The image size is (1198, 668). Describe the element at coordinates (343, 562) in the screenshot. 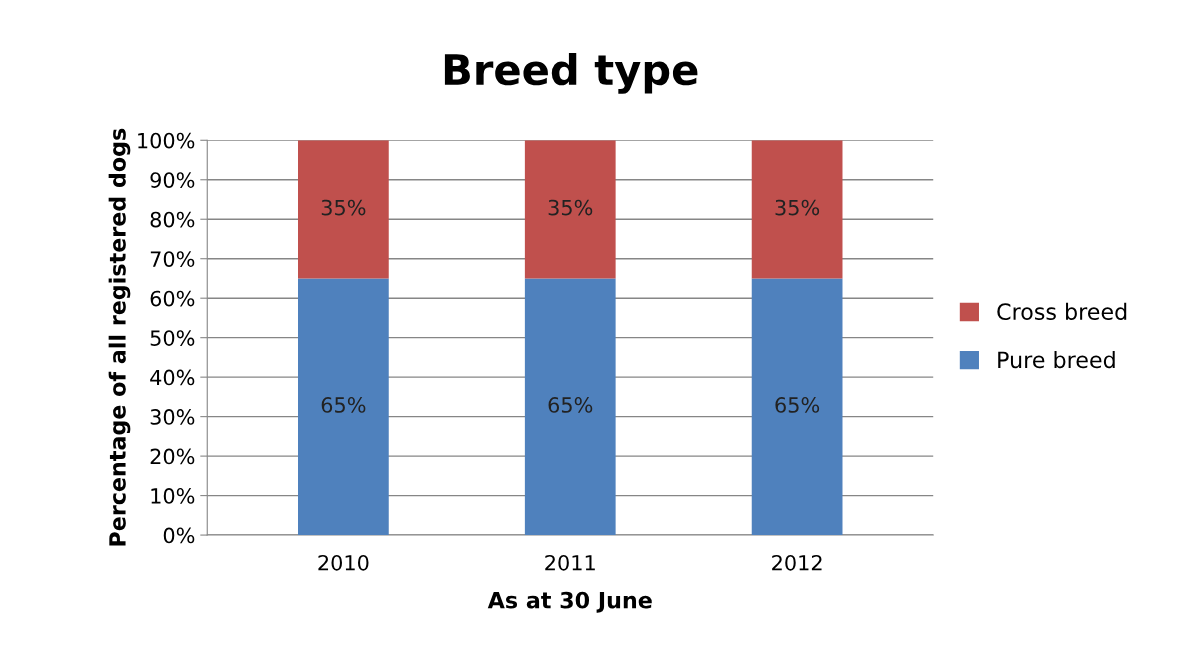

I see `x-tick-label: 2010` at that location.